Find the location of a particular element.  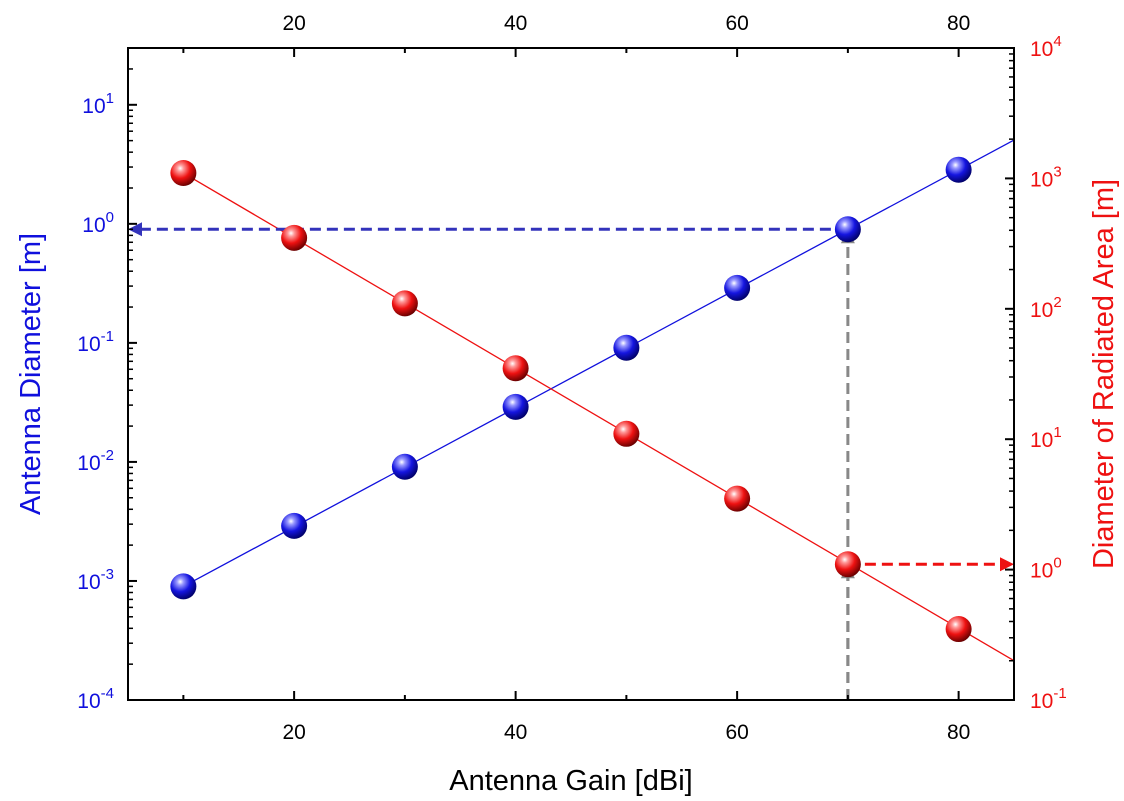

y-right-tick-label: 10⁰ is located at coordinates (1046, 569).